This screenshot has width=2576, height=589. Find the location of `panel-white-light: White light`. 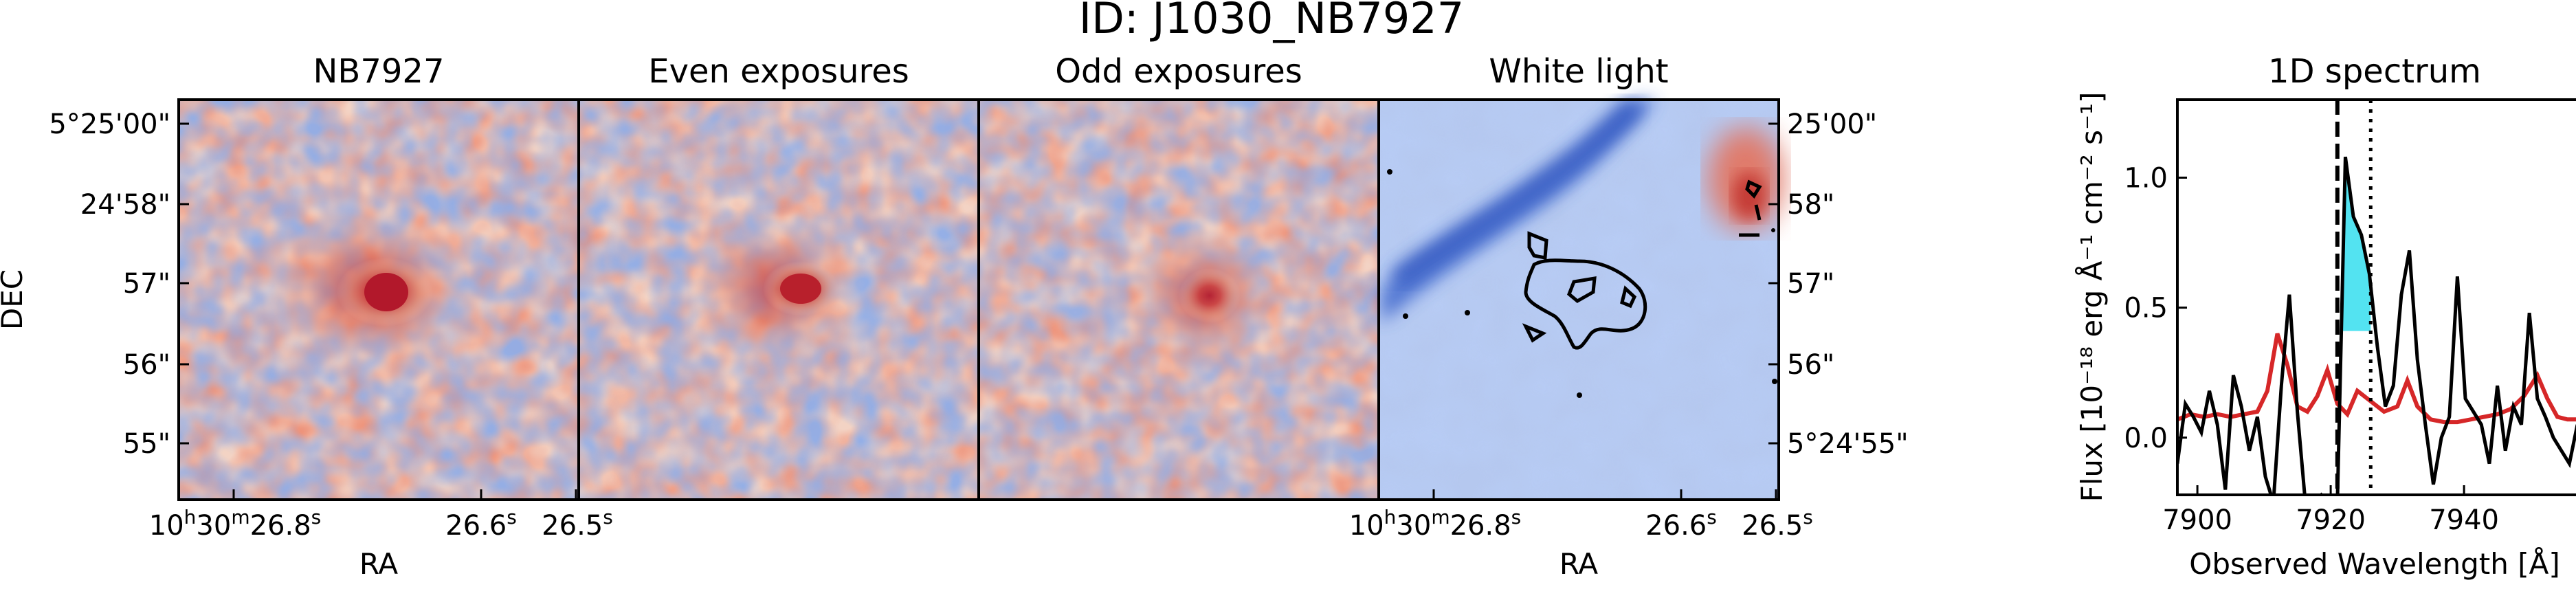

panel-white-light: White light is located at coordinates (1580, 276).